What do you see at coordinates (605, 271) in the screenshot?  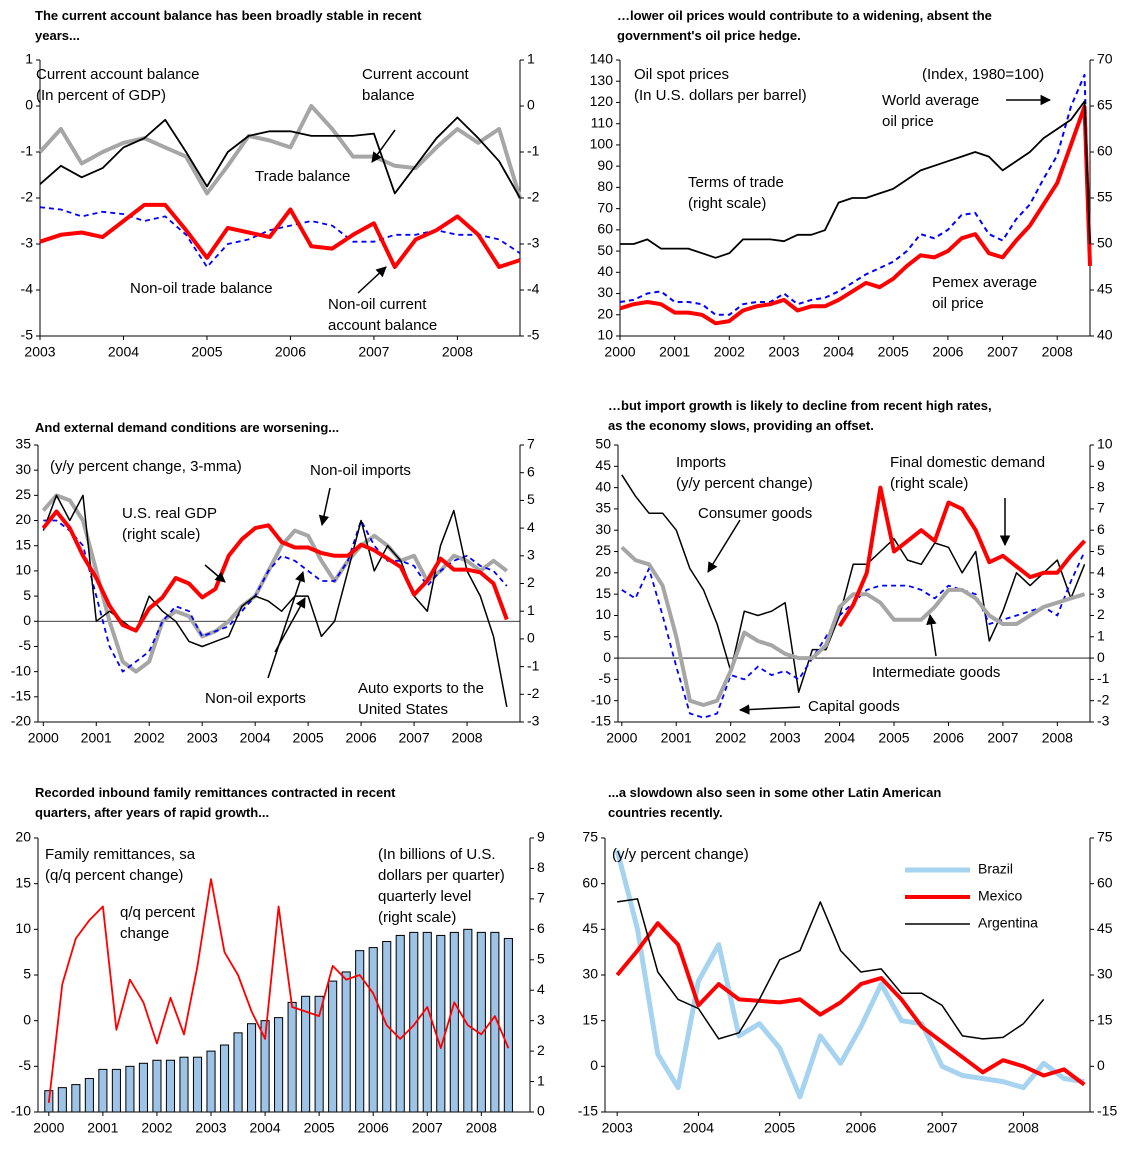 I see `y-tick-label: 40` at bounding box center [605, 271].